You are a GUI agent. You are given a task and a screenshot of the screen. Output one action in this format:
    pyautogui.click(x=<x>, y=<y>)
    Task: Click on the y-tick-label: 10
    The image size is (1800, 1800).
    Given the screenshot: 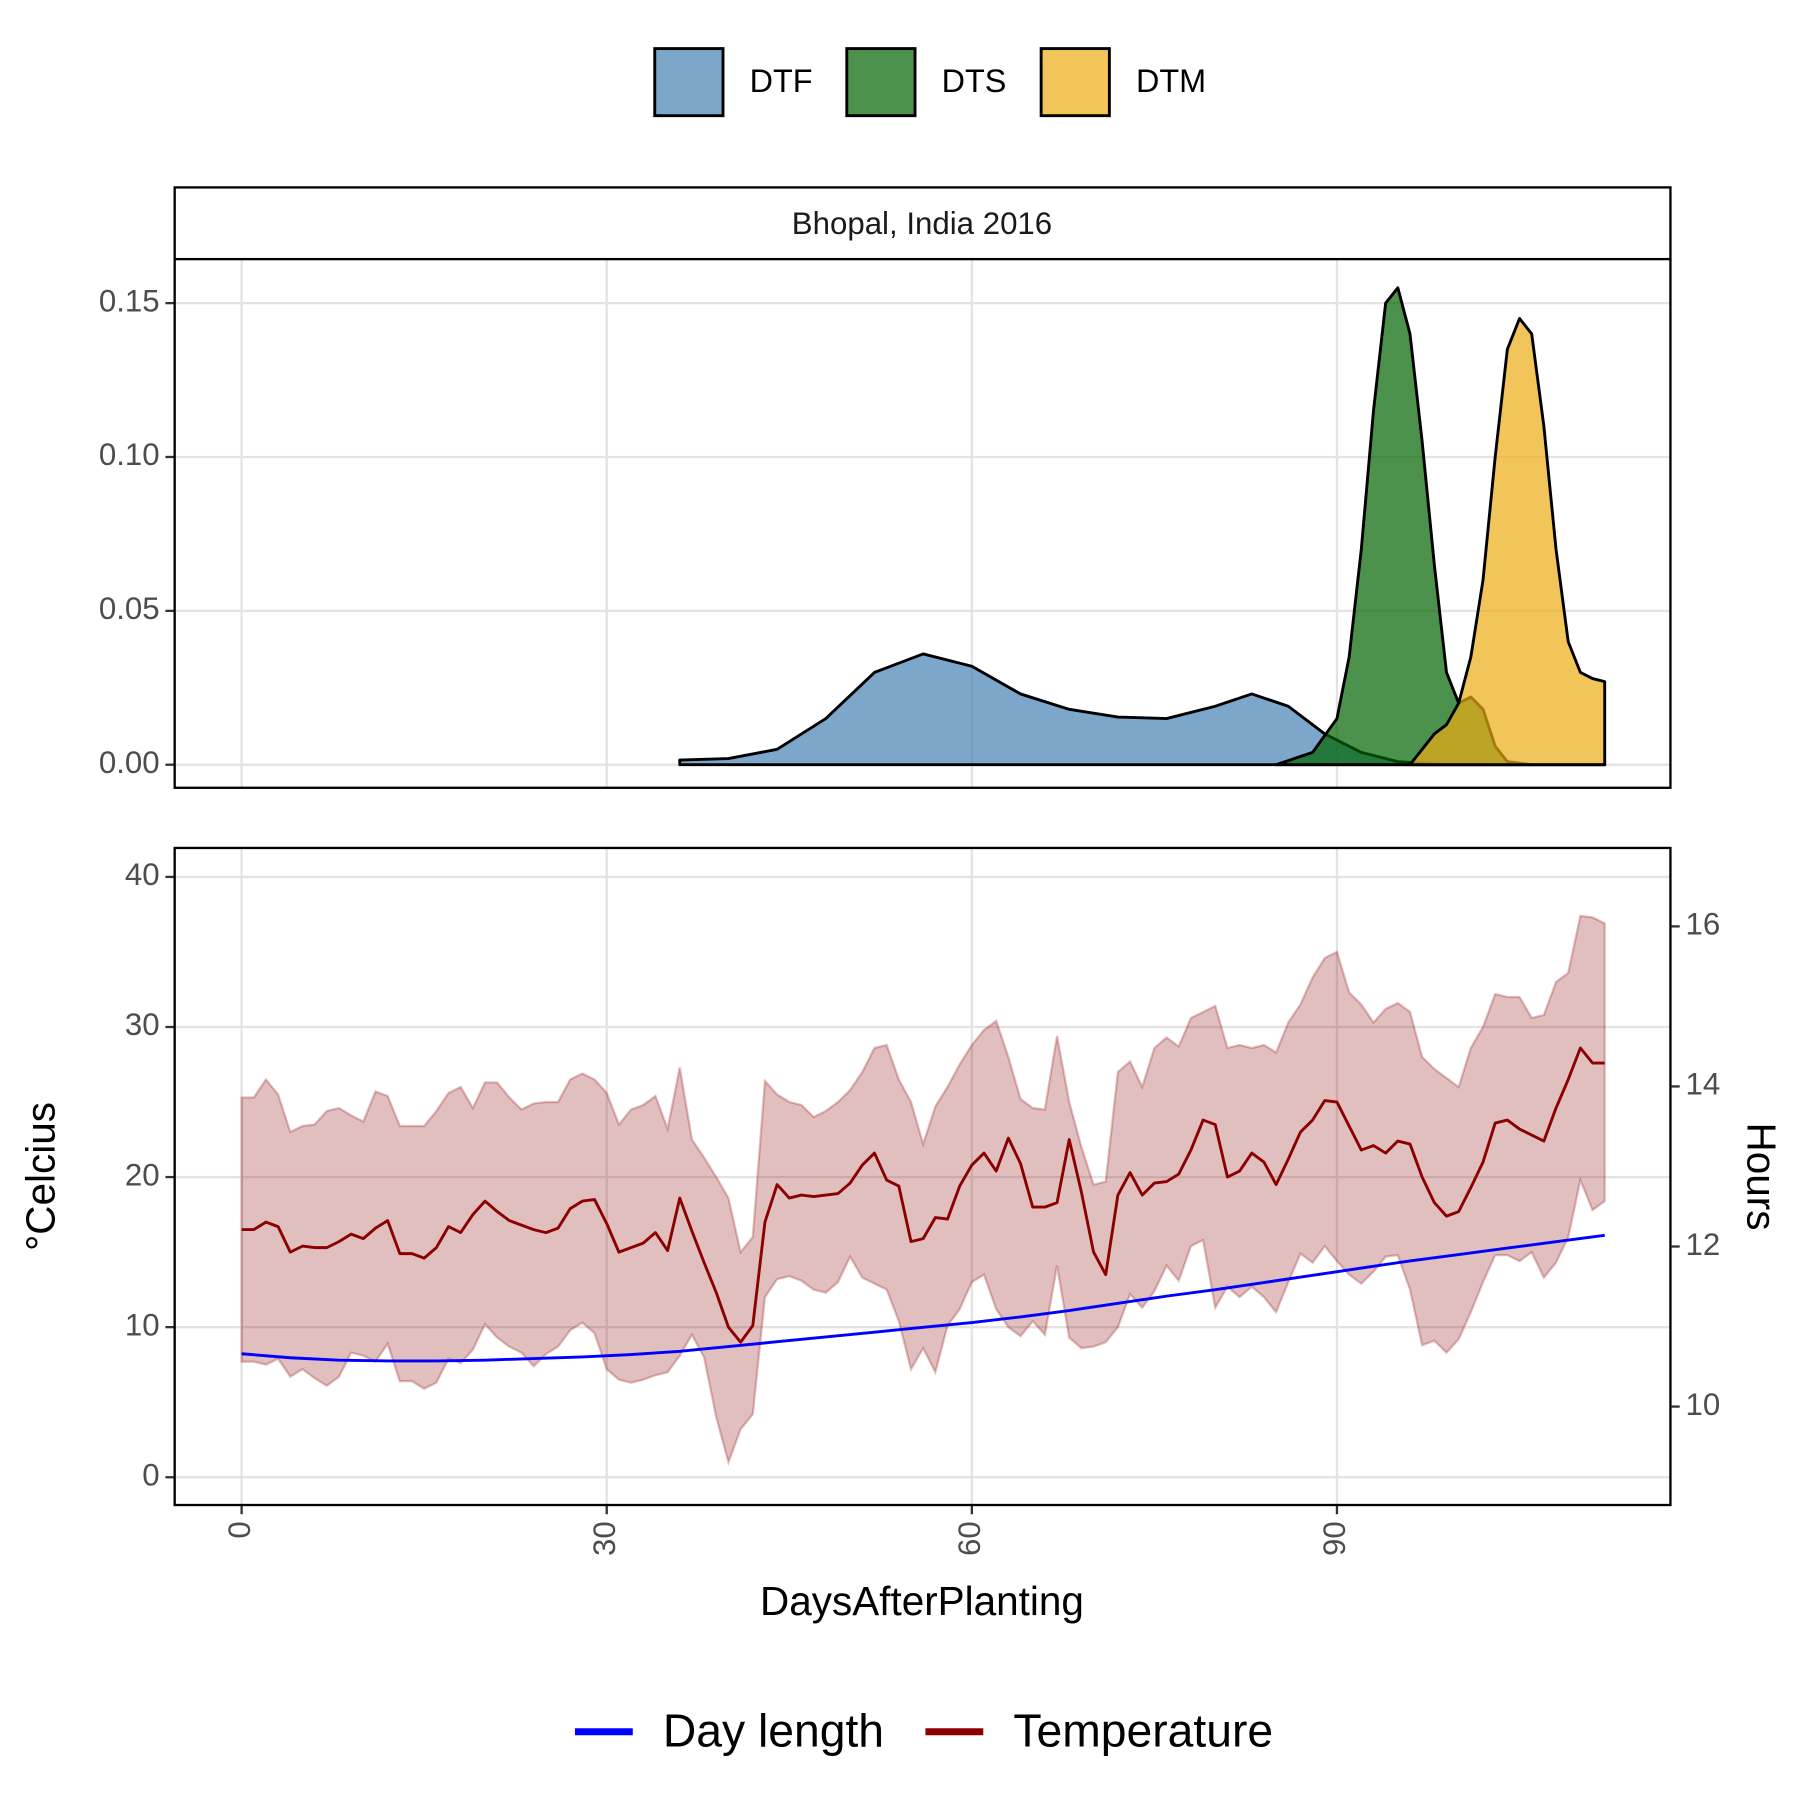 What is the action you would take?
    pyautogui.click(x=142, y=1324)
    